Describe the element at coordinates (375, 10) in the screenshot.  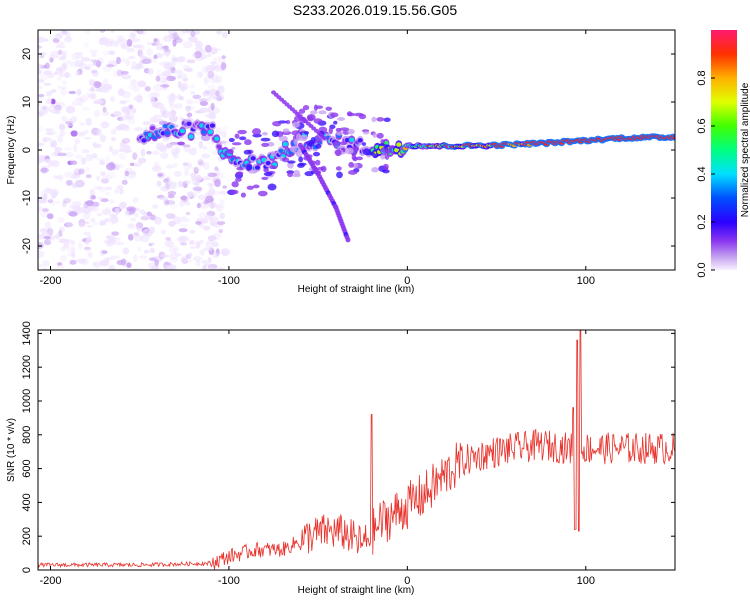
I see `figure-title: S233.2026.019.15.56.G05` at that location.